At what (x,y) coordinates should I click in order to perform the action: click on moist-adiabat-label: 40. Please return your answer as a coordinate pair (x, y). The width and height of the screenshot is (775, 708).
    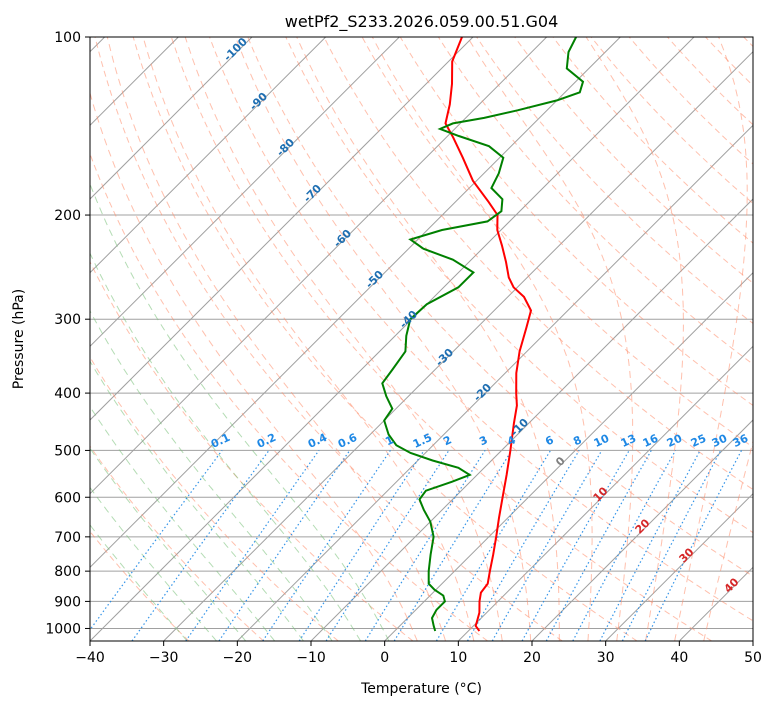
    Looking at the image, I should click on (732, 585).